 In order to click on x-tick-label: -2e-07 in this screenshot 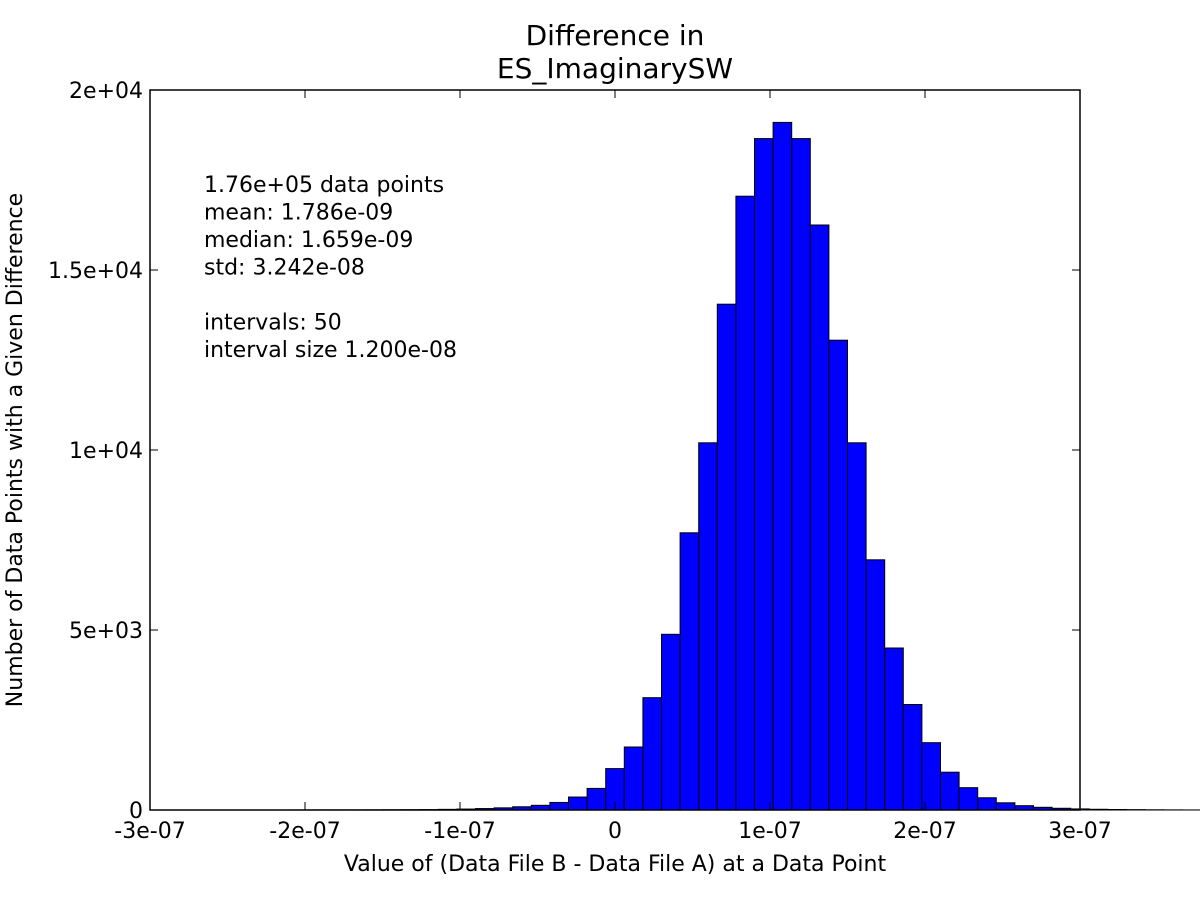, I will do `click(304, 831)`.